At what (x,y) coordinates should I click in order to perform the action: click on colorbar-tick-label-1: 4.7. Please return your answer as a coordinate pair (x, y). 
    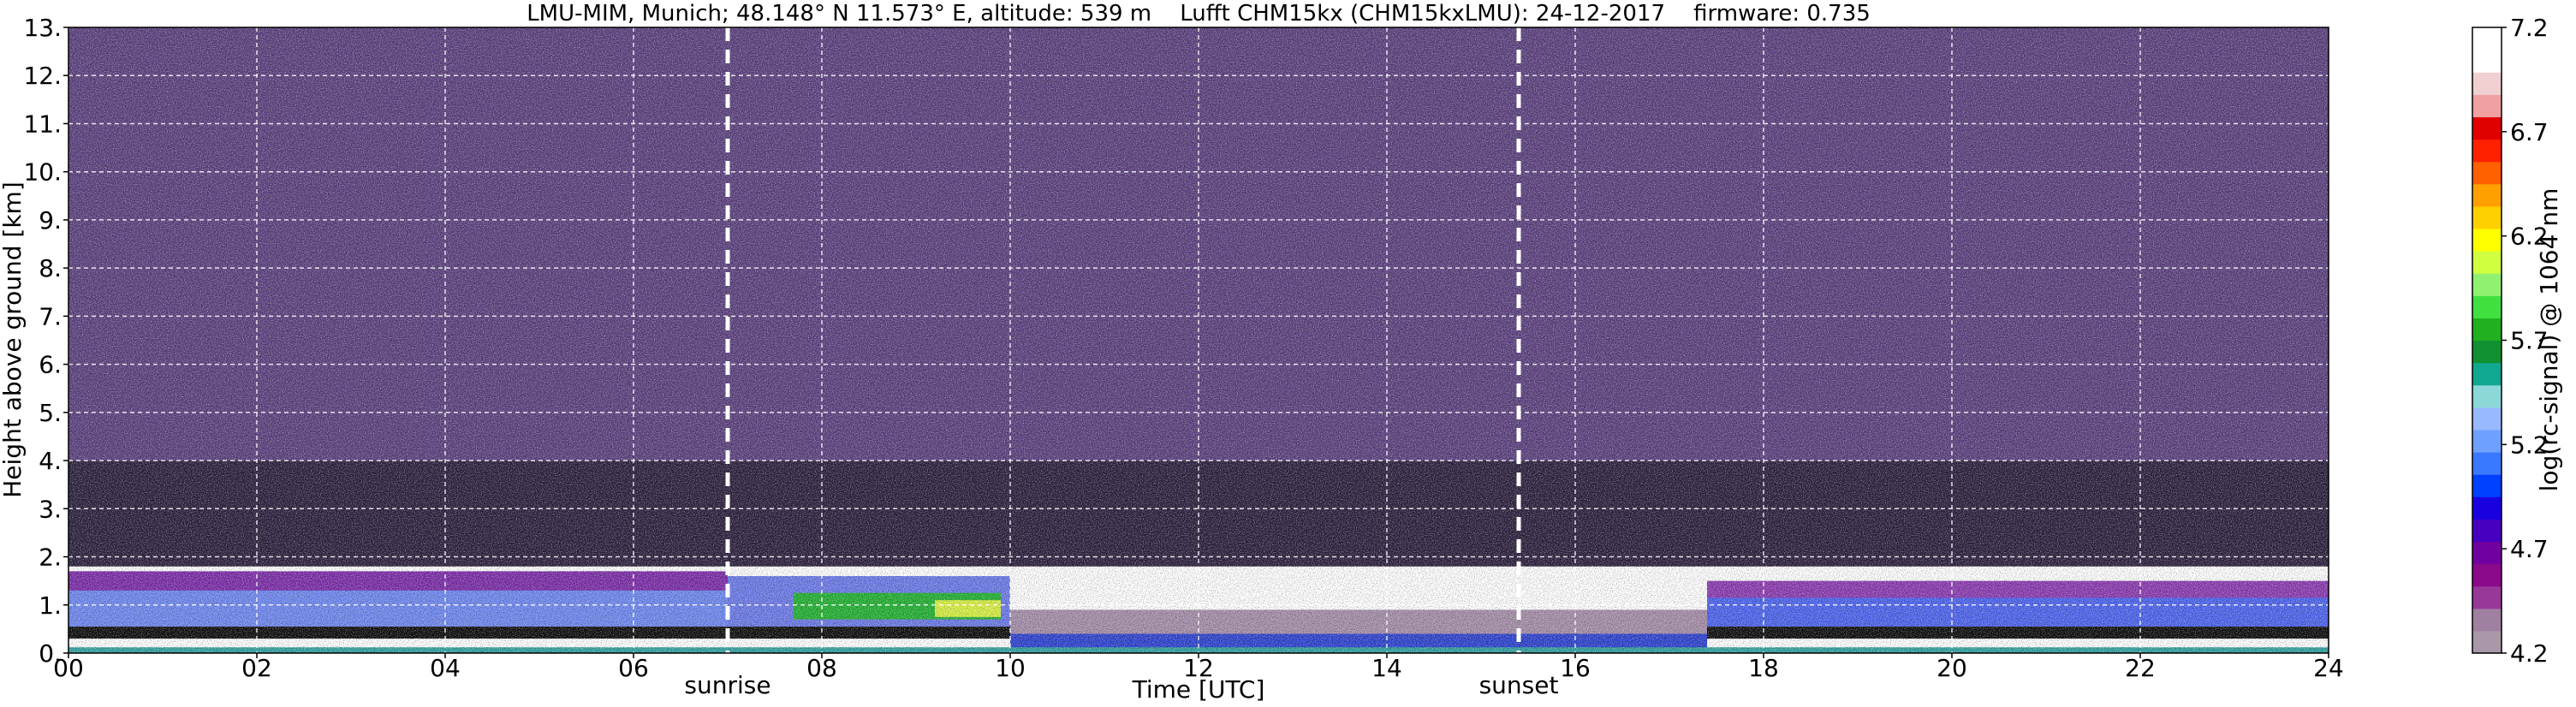
    Looking at the image, I should click on (2530, 549).